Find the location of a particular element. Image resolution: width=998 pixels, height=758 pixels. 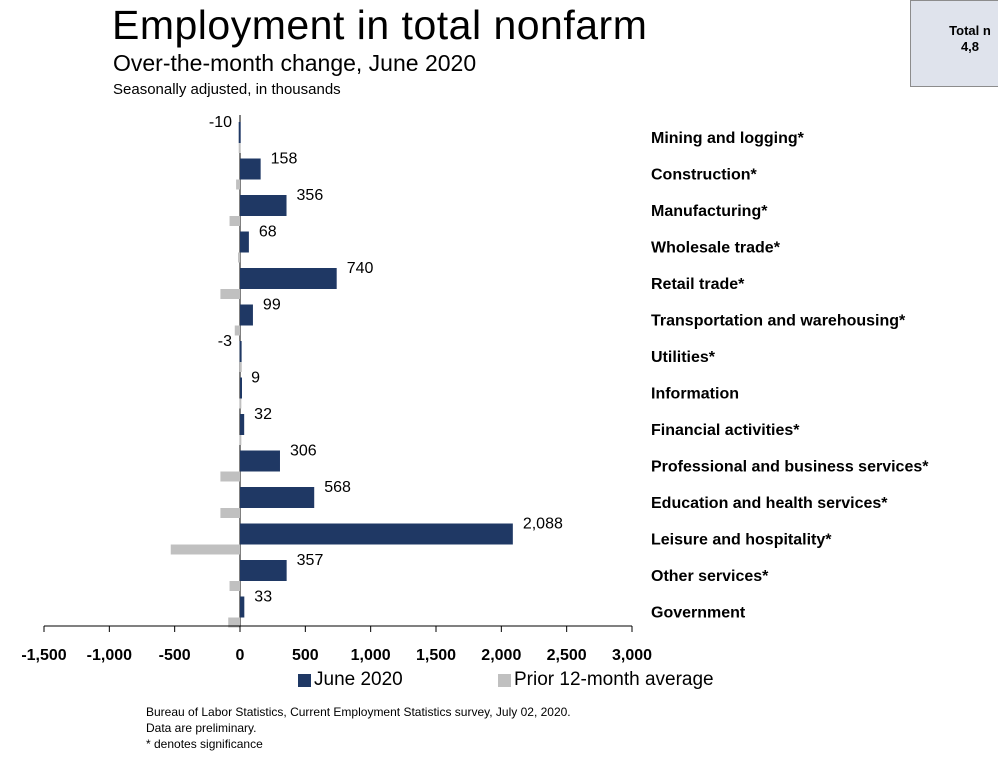

data-label: -3 is located at coordinates (225, 341).